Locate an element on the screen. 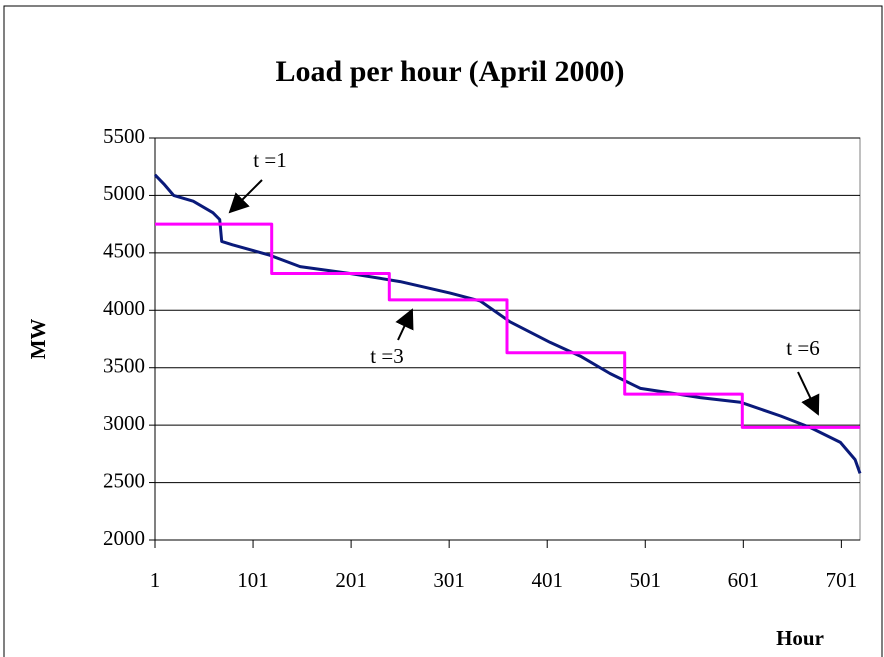 Image resolution: width=884 pixels, height=657 pixels. x-tick-label: 201 is located at coordinates (351, 580).